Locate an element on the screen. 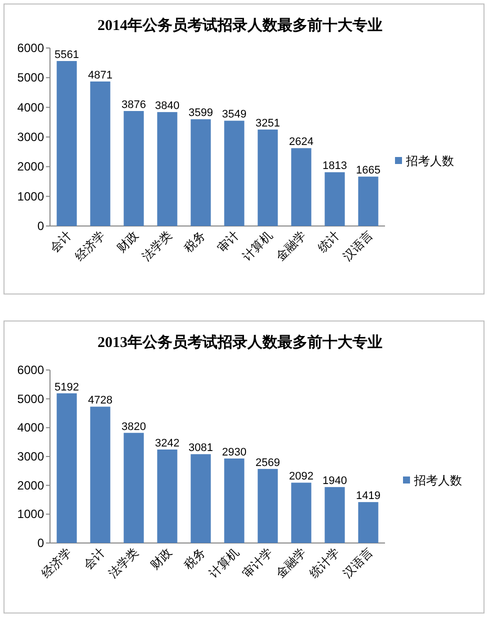 This screenshot has width=489, height=617. data-label: 4728 is located at coordinates (100, 400).